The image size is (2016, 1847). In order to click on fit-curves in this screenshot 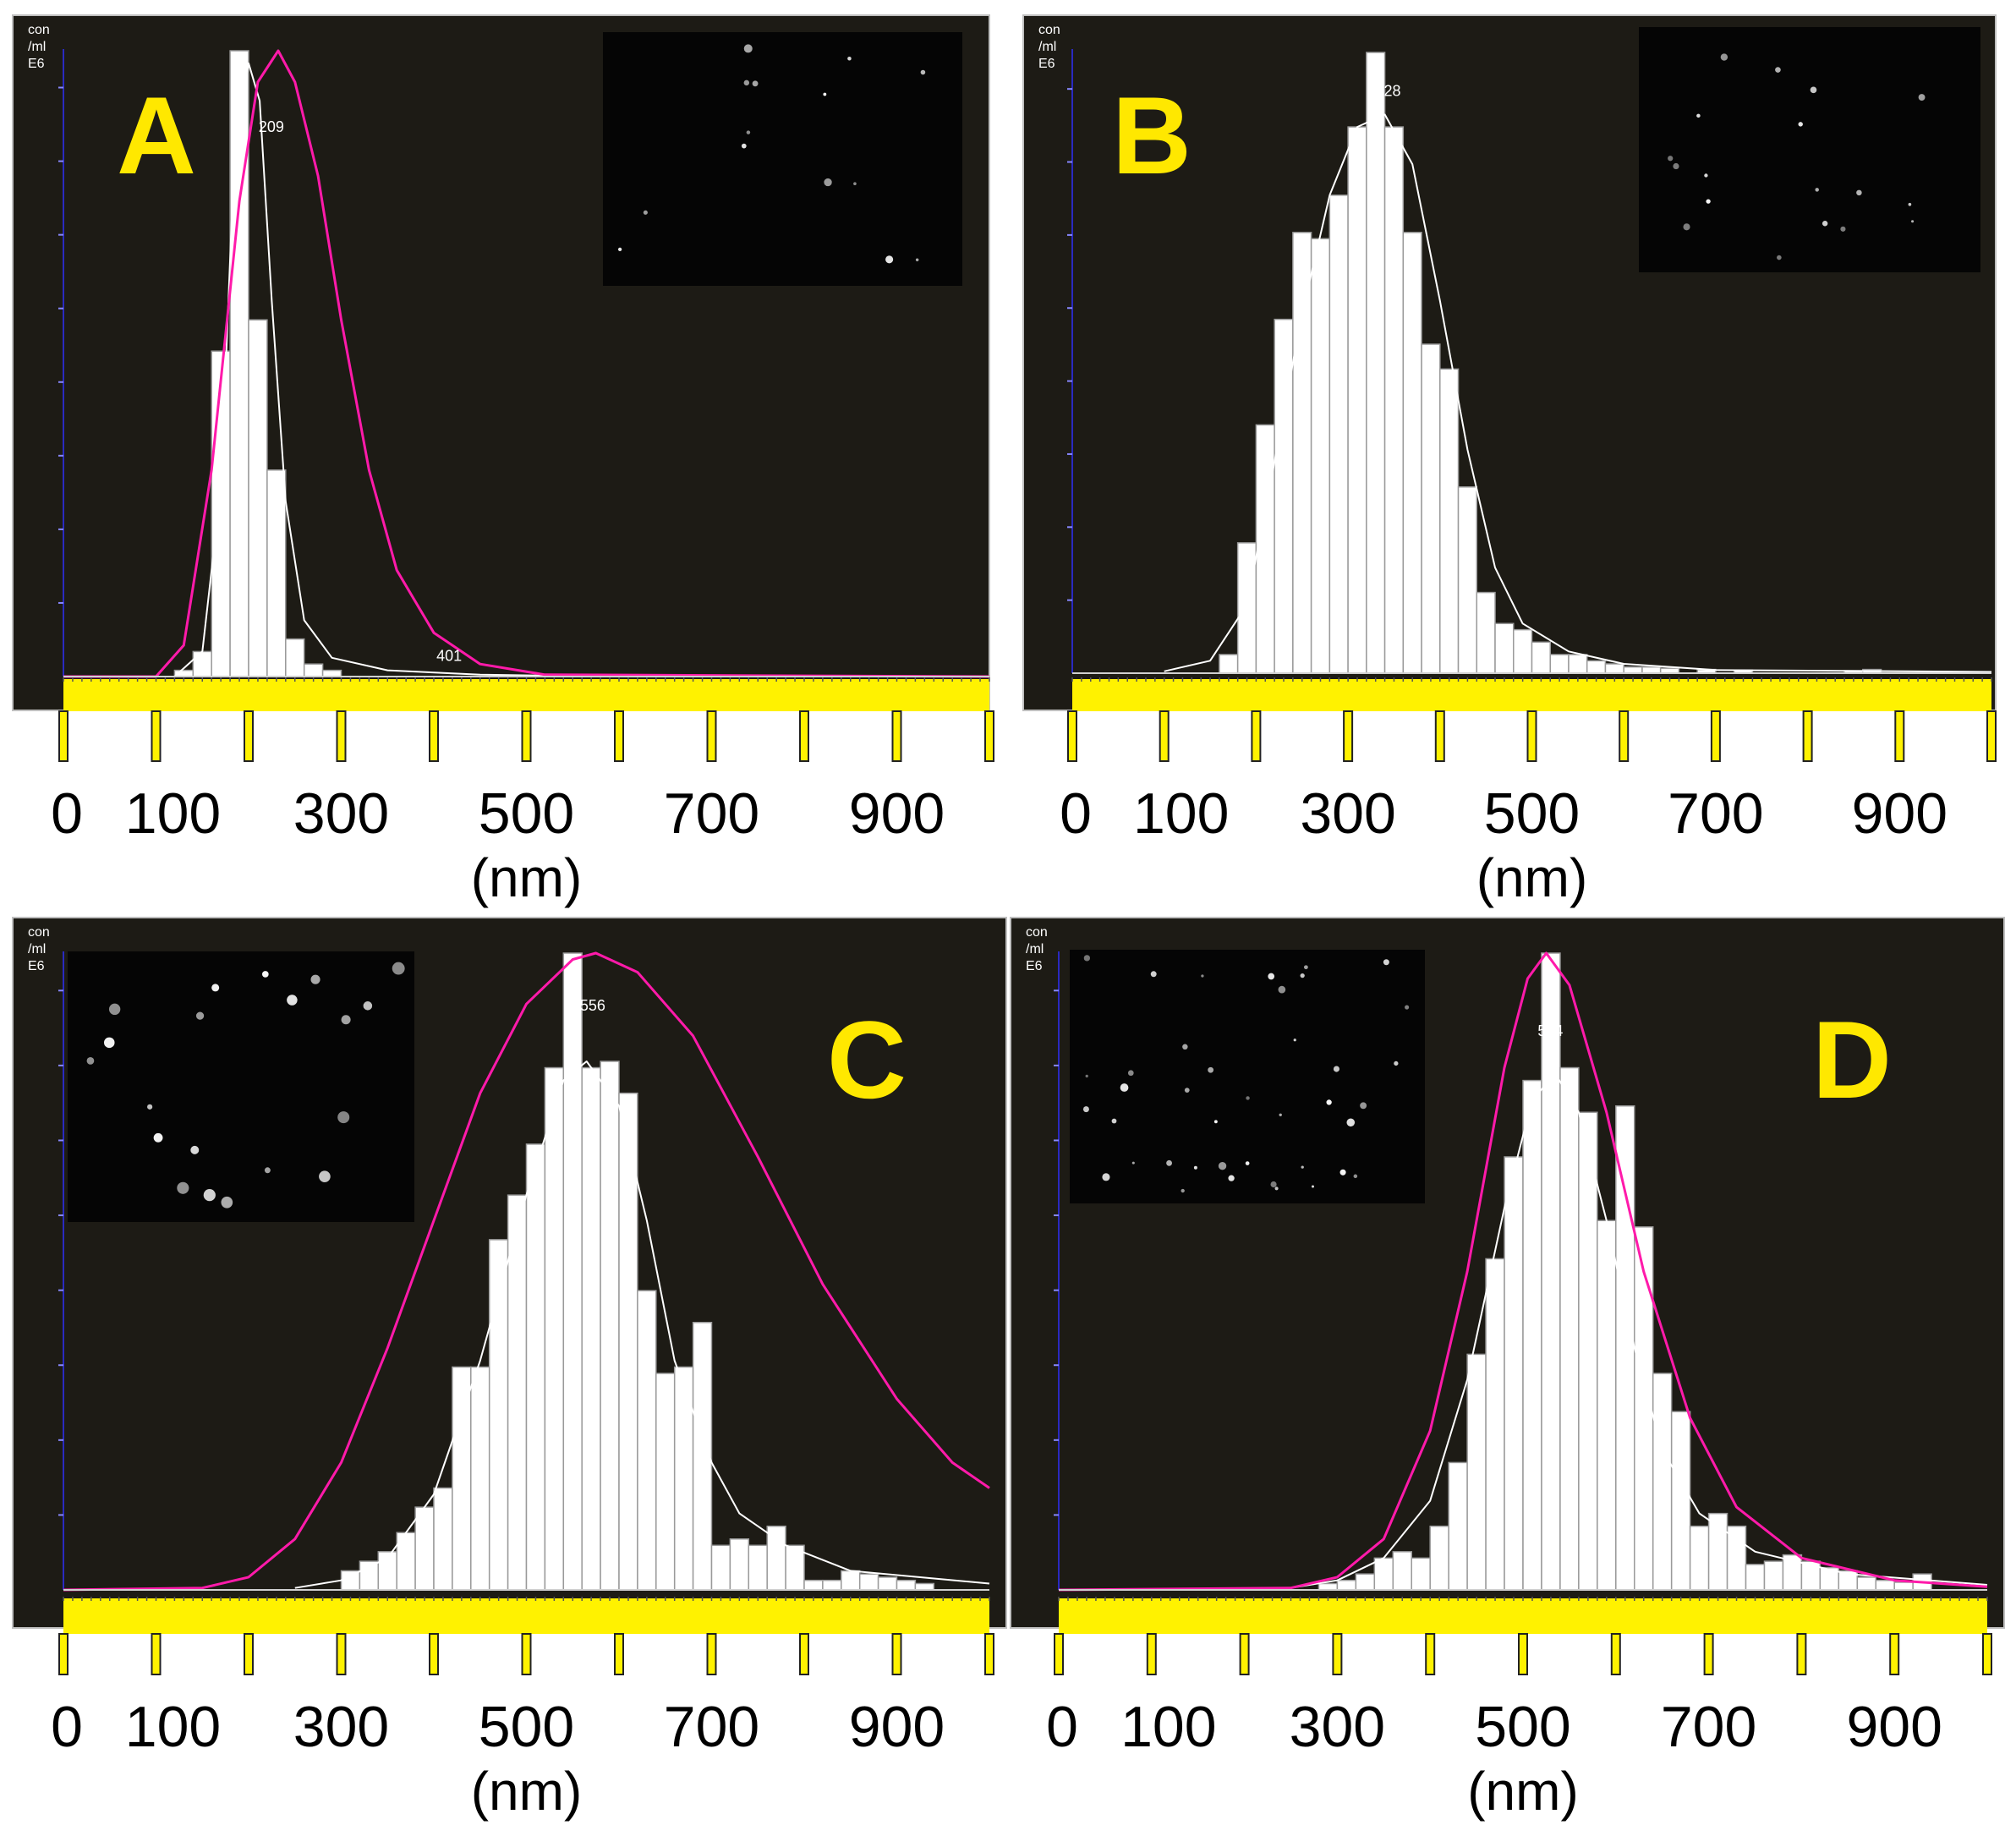, I will do `click(1578, 393)`.